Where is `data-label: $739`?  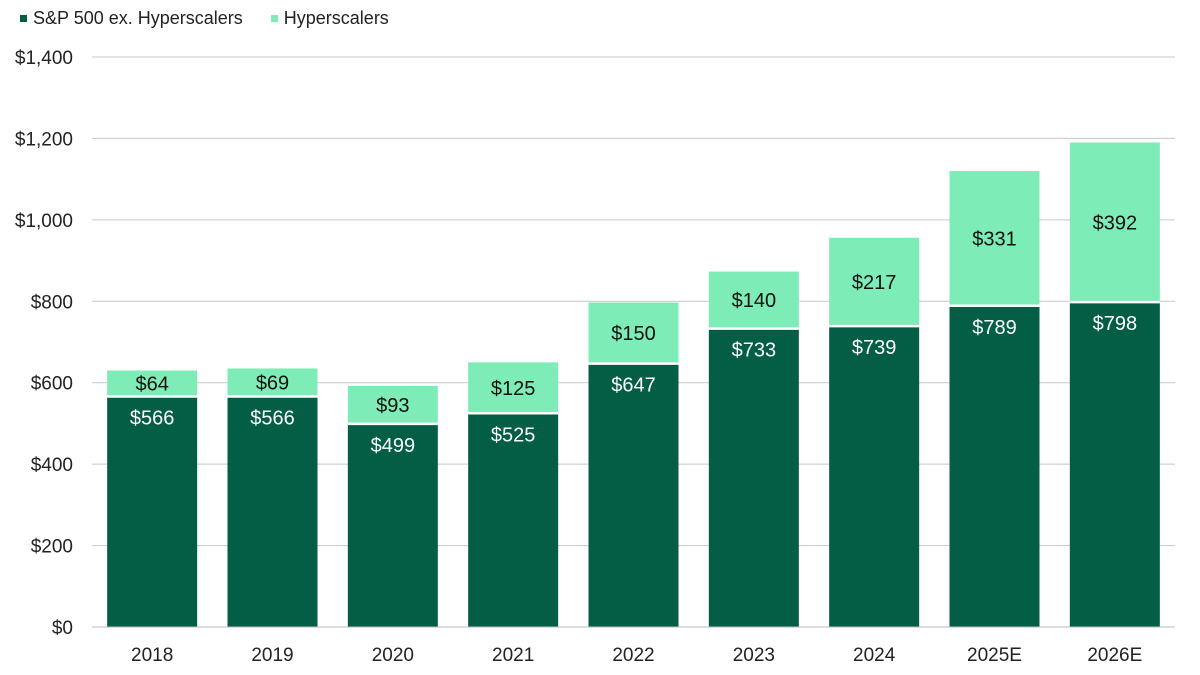 data-label: $739 is located at coordinates (874, 348).